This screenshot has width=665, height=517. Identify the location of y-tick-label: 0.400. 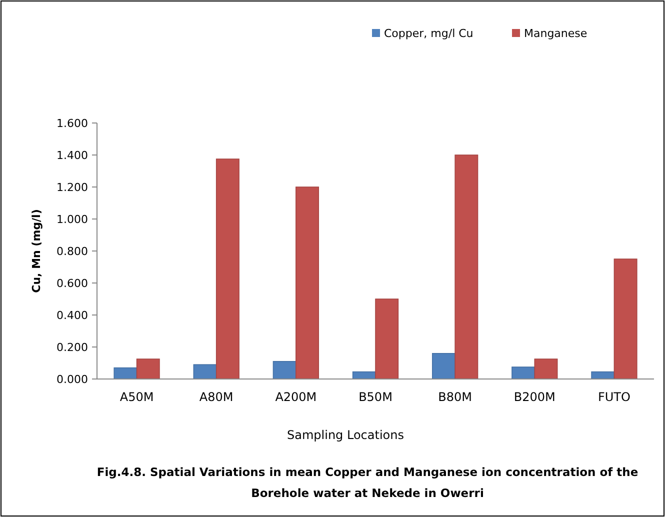
(72, 315).